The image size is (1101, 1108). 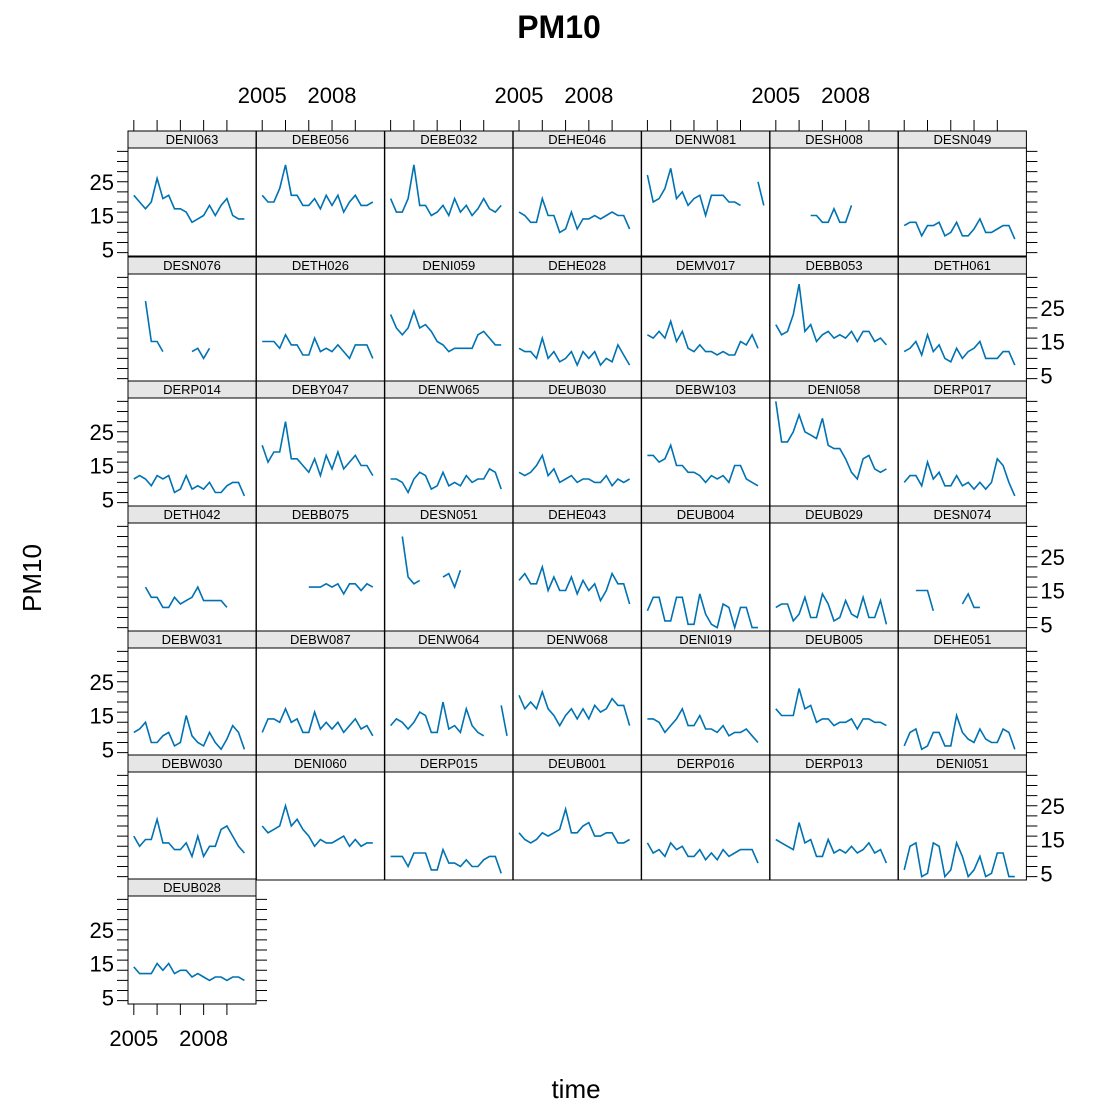 What do you see at coordinates (189, 199) in the screenshot?
I see `series-line-deni063` at bounding box center [189, 199].